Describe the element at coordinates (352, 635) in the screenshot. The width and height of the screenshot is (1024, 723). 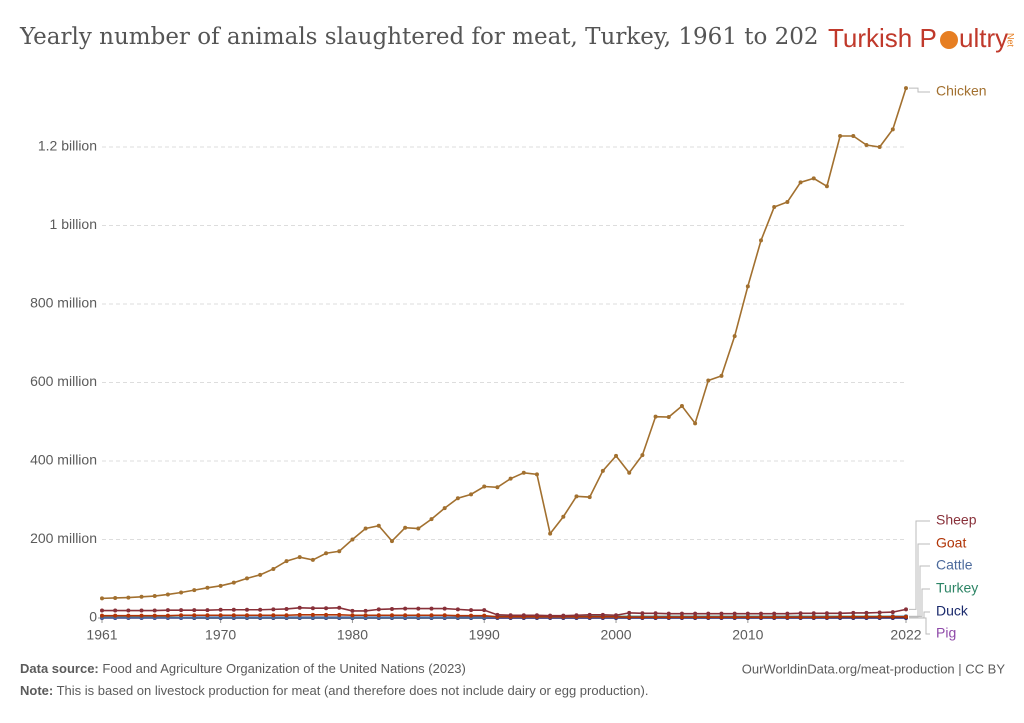
I see `x-tick-label: 1980` at that location.